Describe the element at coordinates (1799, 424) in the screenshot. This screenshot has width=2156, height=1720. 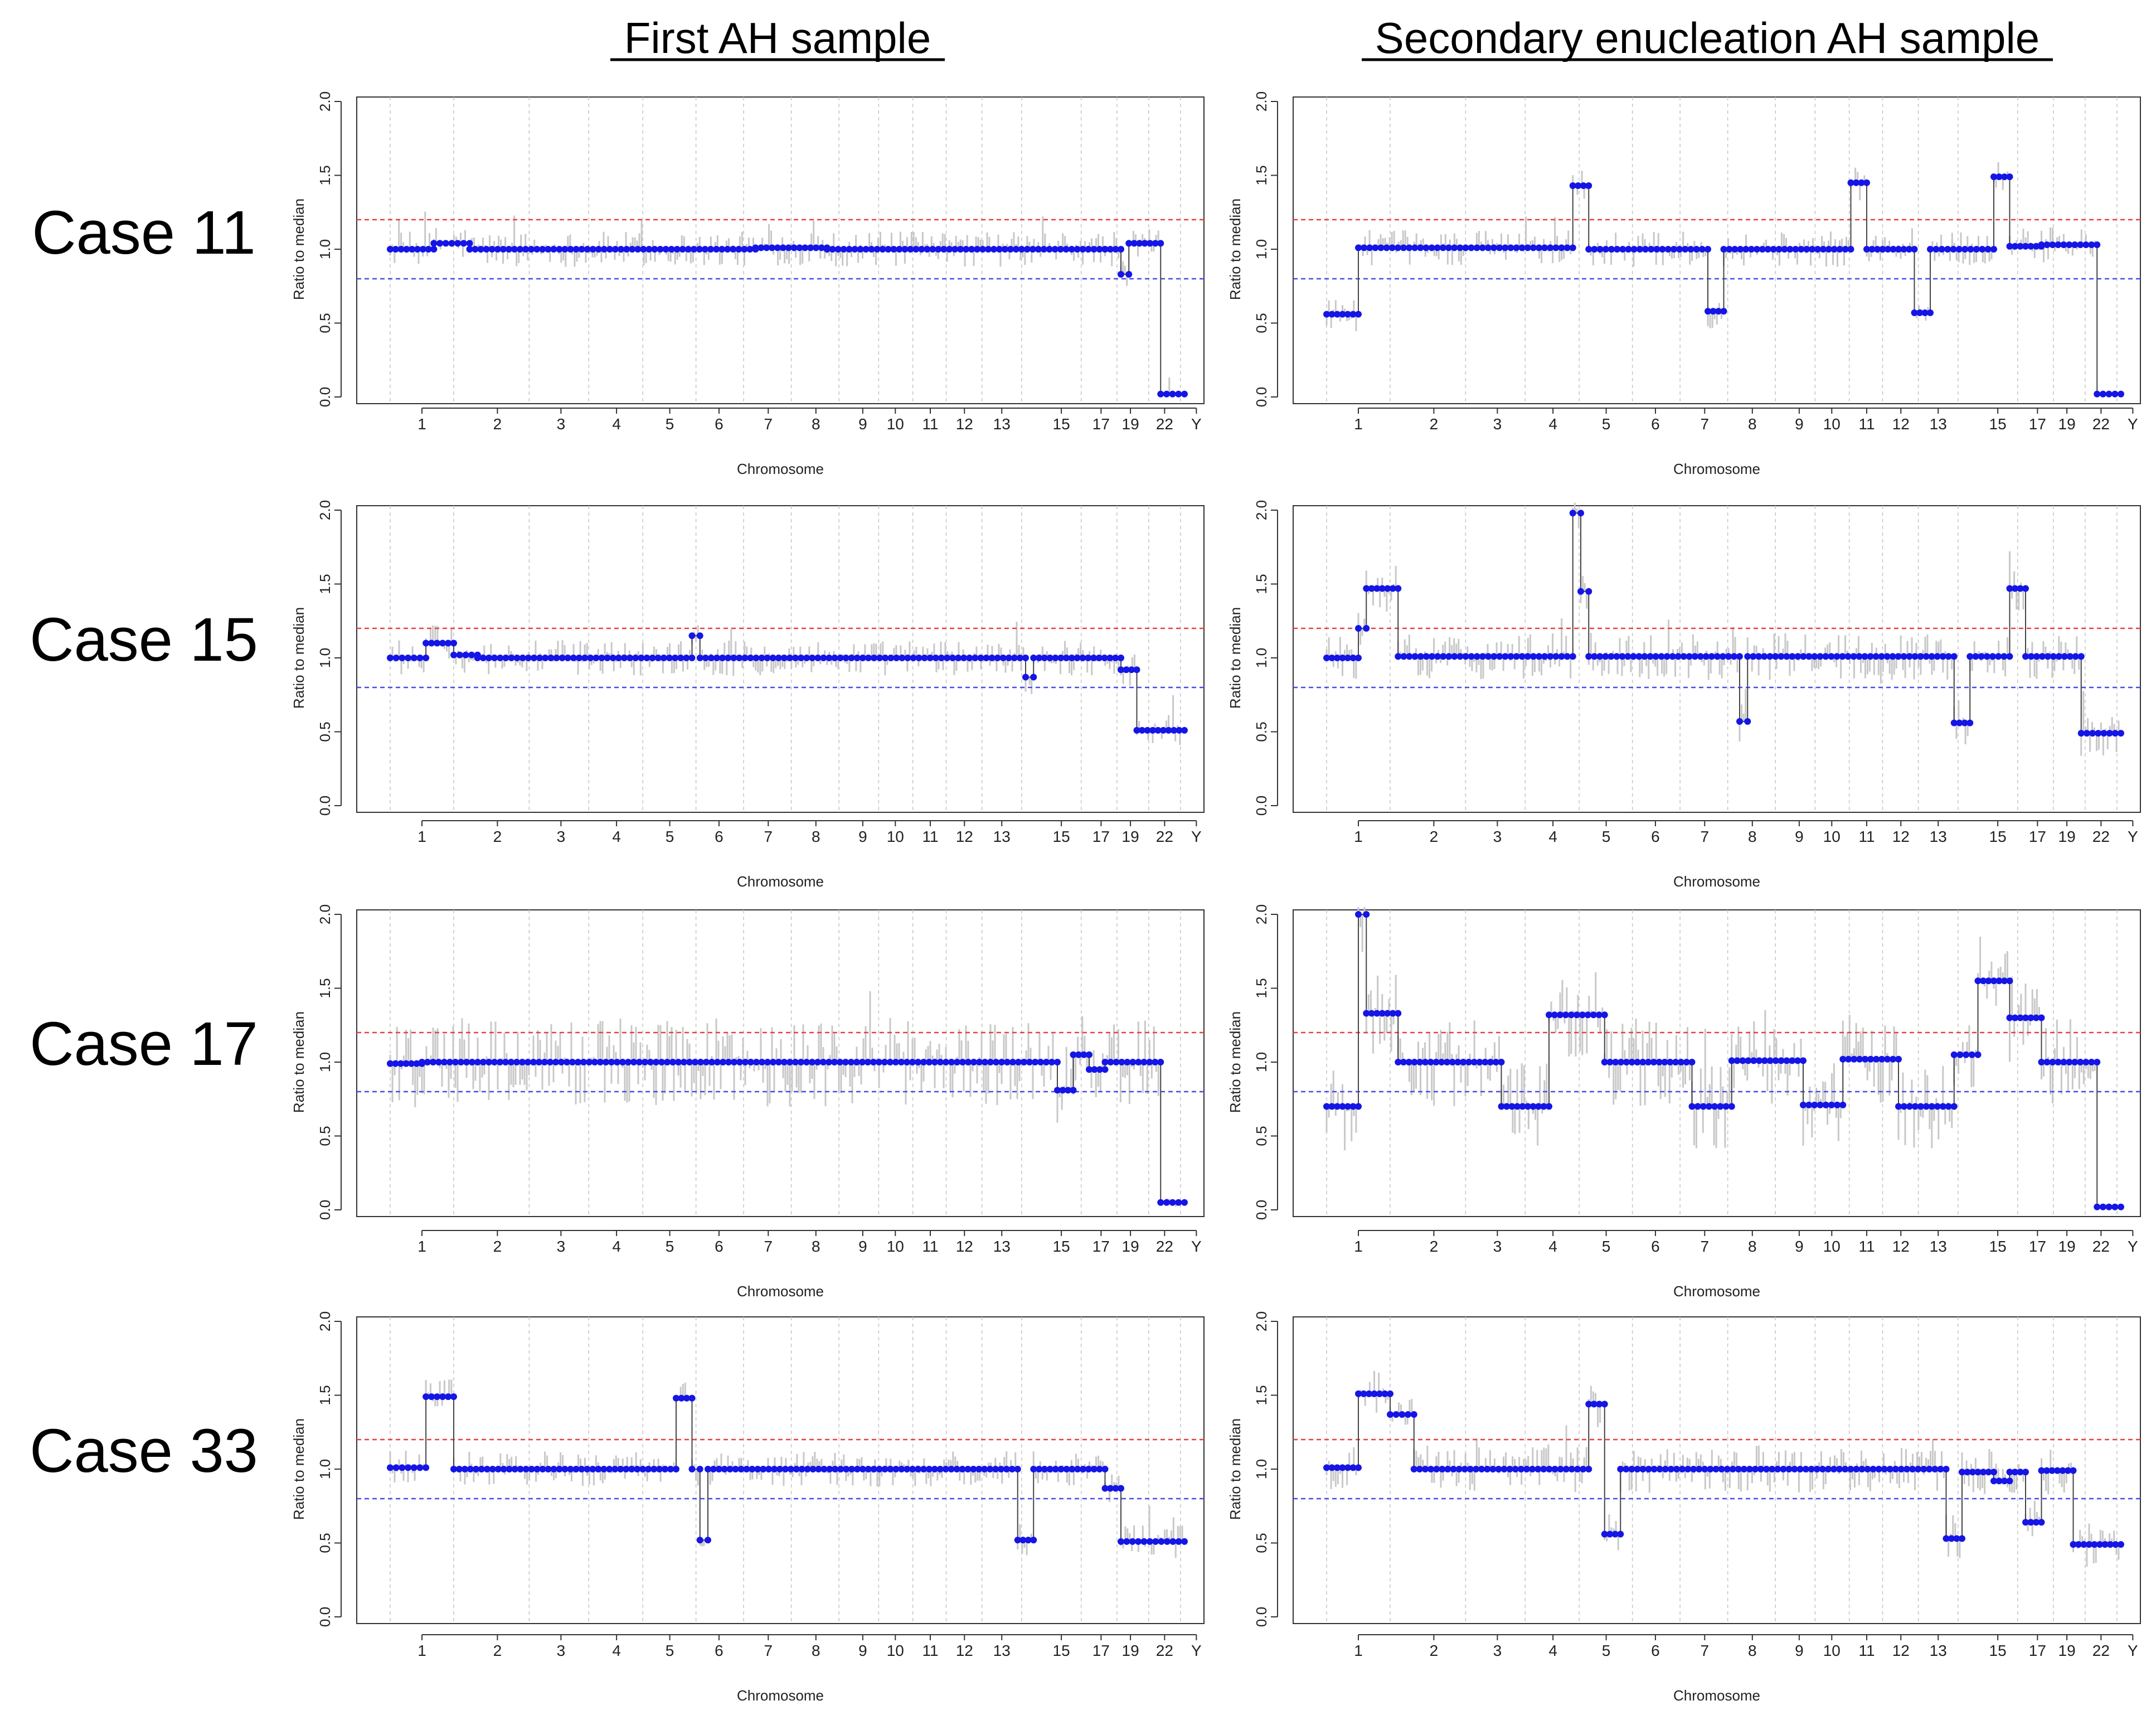
I see `x-tick-label: 9` at that location.